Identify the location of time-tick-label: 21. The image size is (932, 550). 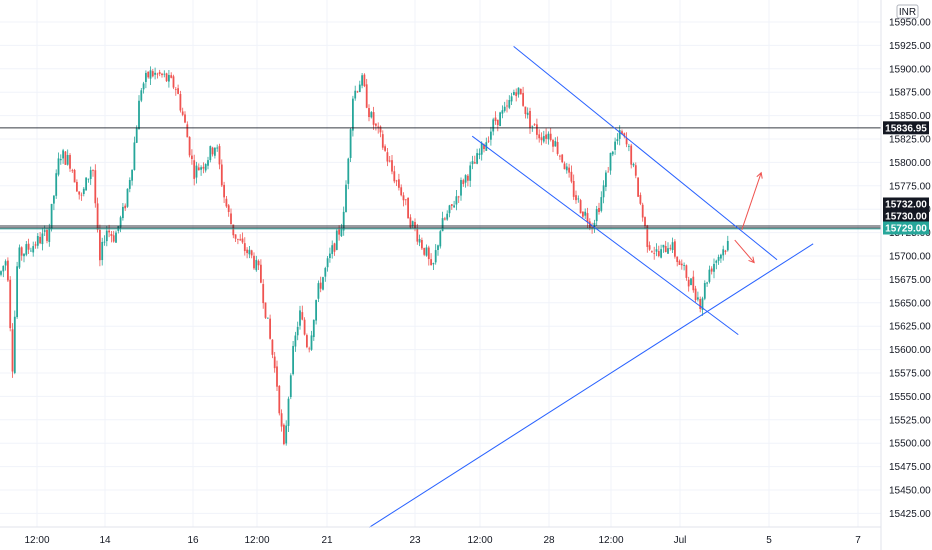
(327, 540).